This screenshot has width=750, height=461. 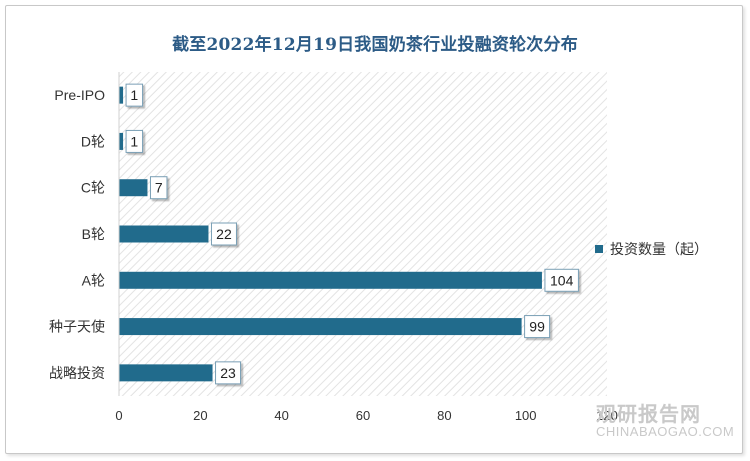 I want to click on x-tick-label: 40, so click(x=281, y=415).